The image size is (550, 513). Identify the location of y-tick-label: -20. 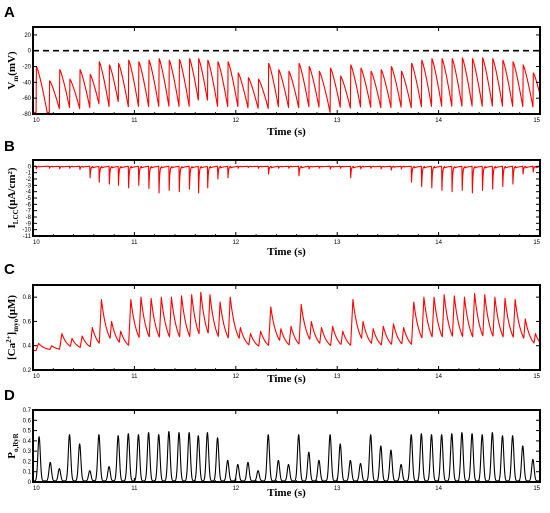
(26, 68).